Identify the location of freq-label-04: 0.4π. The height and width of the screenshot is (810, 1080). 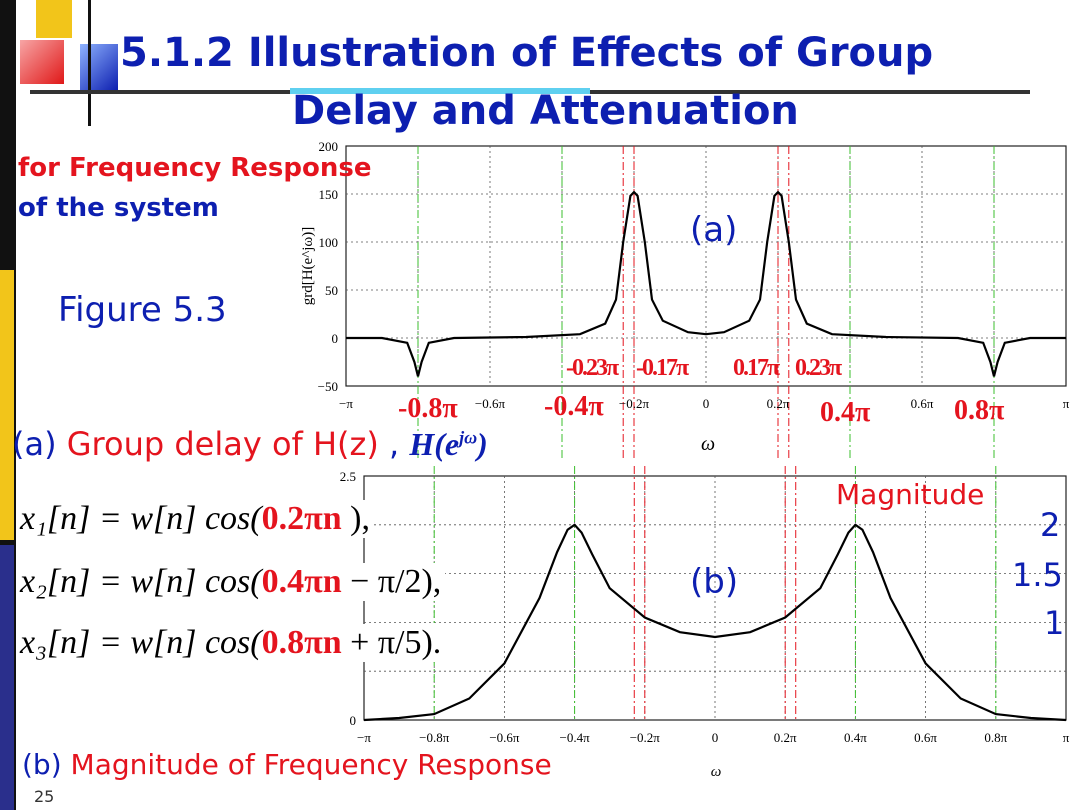
(845, 412).